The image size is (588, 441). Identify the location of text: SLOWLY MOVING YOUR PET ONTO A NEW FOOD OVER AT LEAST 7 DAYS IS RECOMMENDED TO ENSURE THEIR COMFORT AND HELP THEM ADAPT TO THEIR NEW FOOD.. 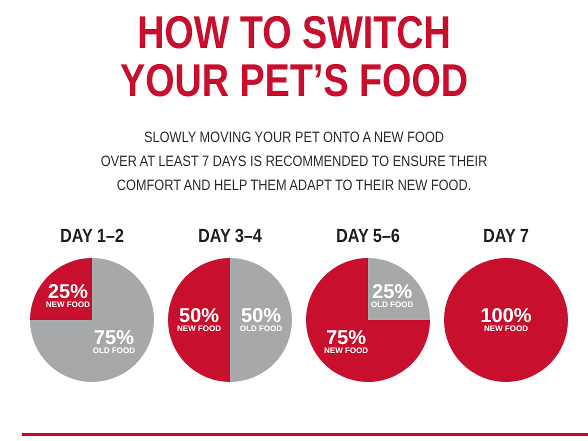
(294, 162).